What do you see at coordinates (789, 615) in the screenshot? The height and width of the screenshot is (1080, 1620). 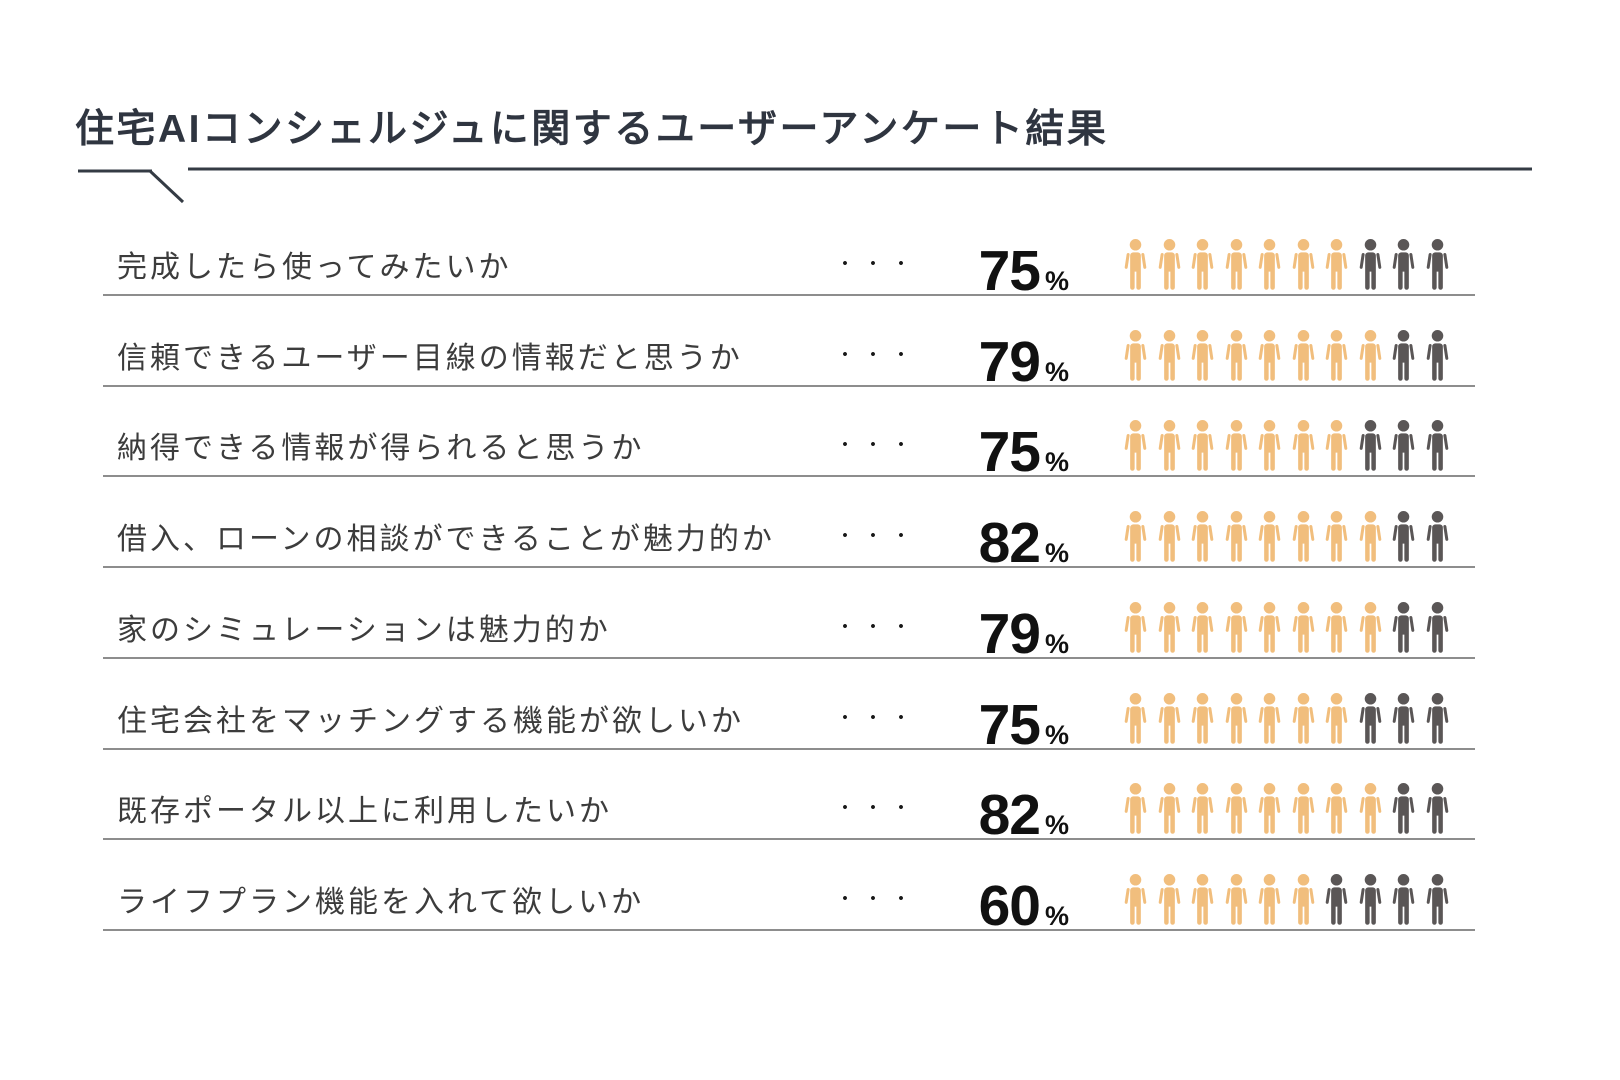 I see `survey-row: 家のシミュレーションは魅力的か ・・・ 79 %` at bounding box center [789, 615].